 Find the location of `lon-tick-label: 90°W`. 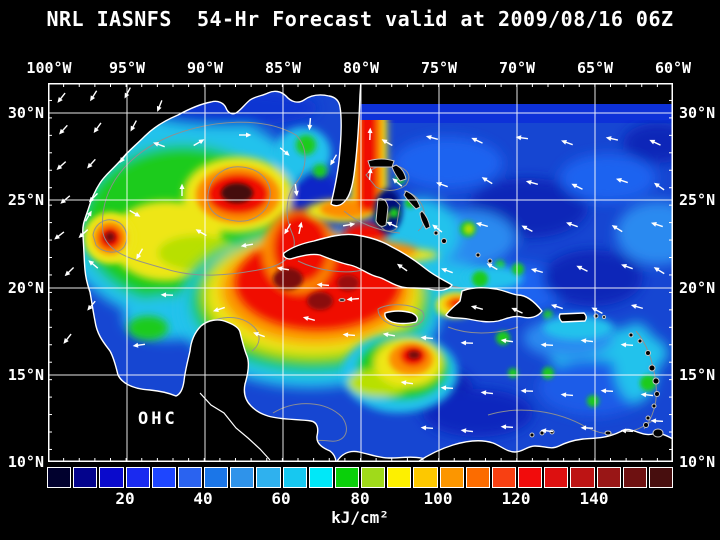

lon-tick-label: 90°W is located at coordinates (205, 68).